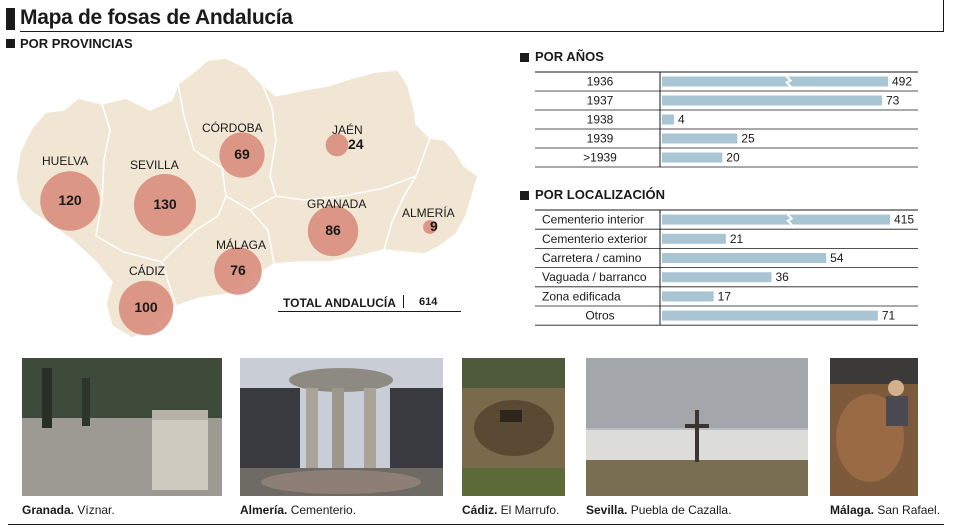 The height and width of the screenshot is (530, 970). Describe the element at coordinates (353, 169) in the screenshot. I see `border-jaen-granada` at that location.